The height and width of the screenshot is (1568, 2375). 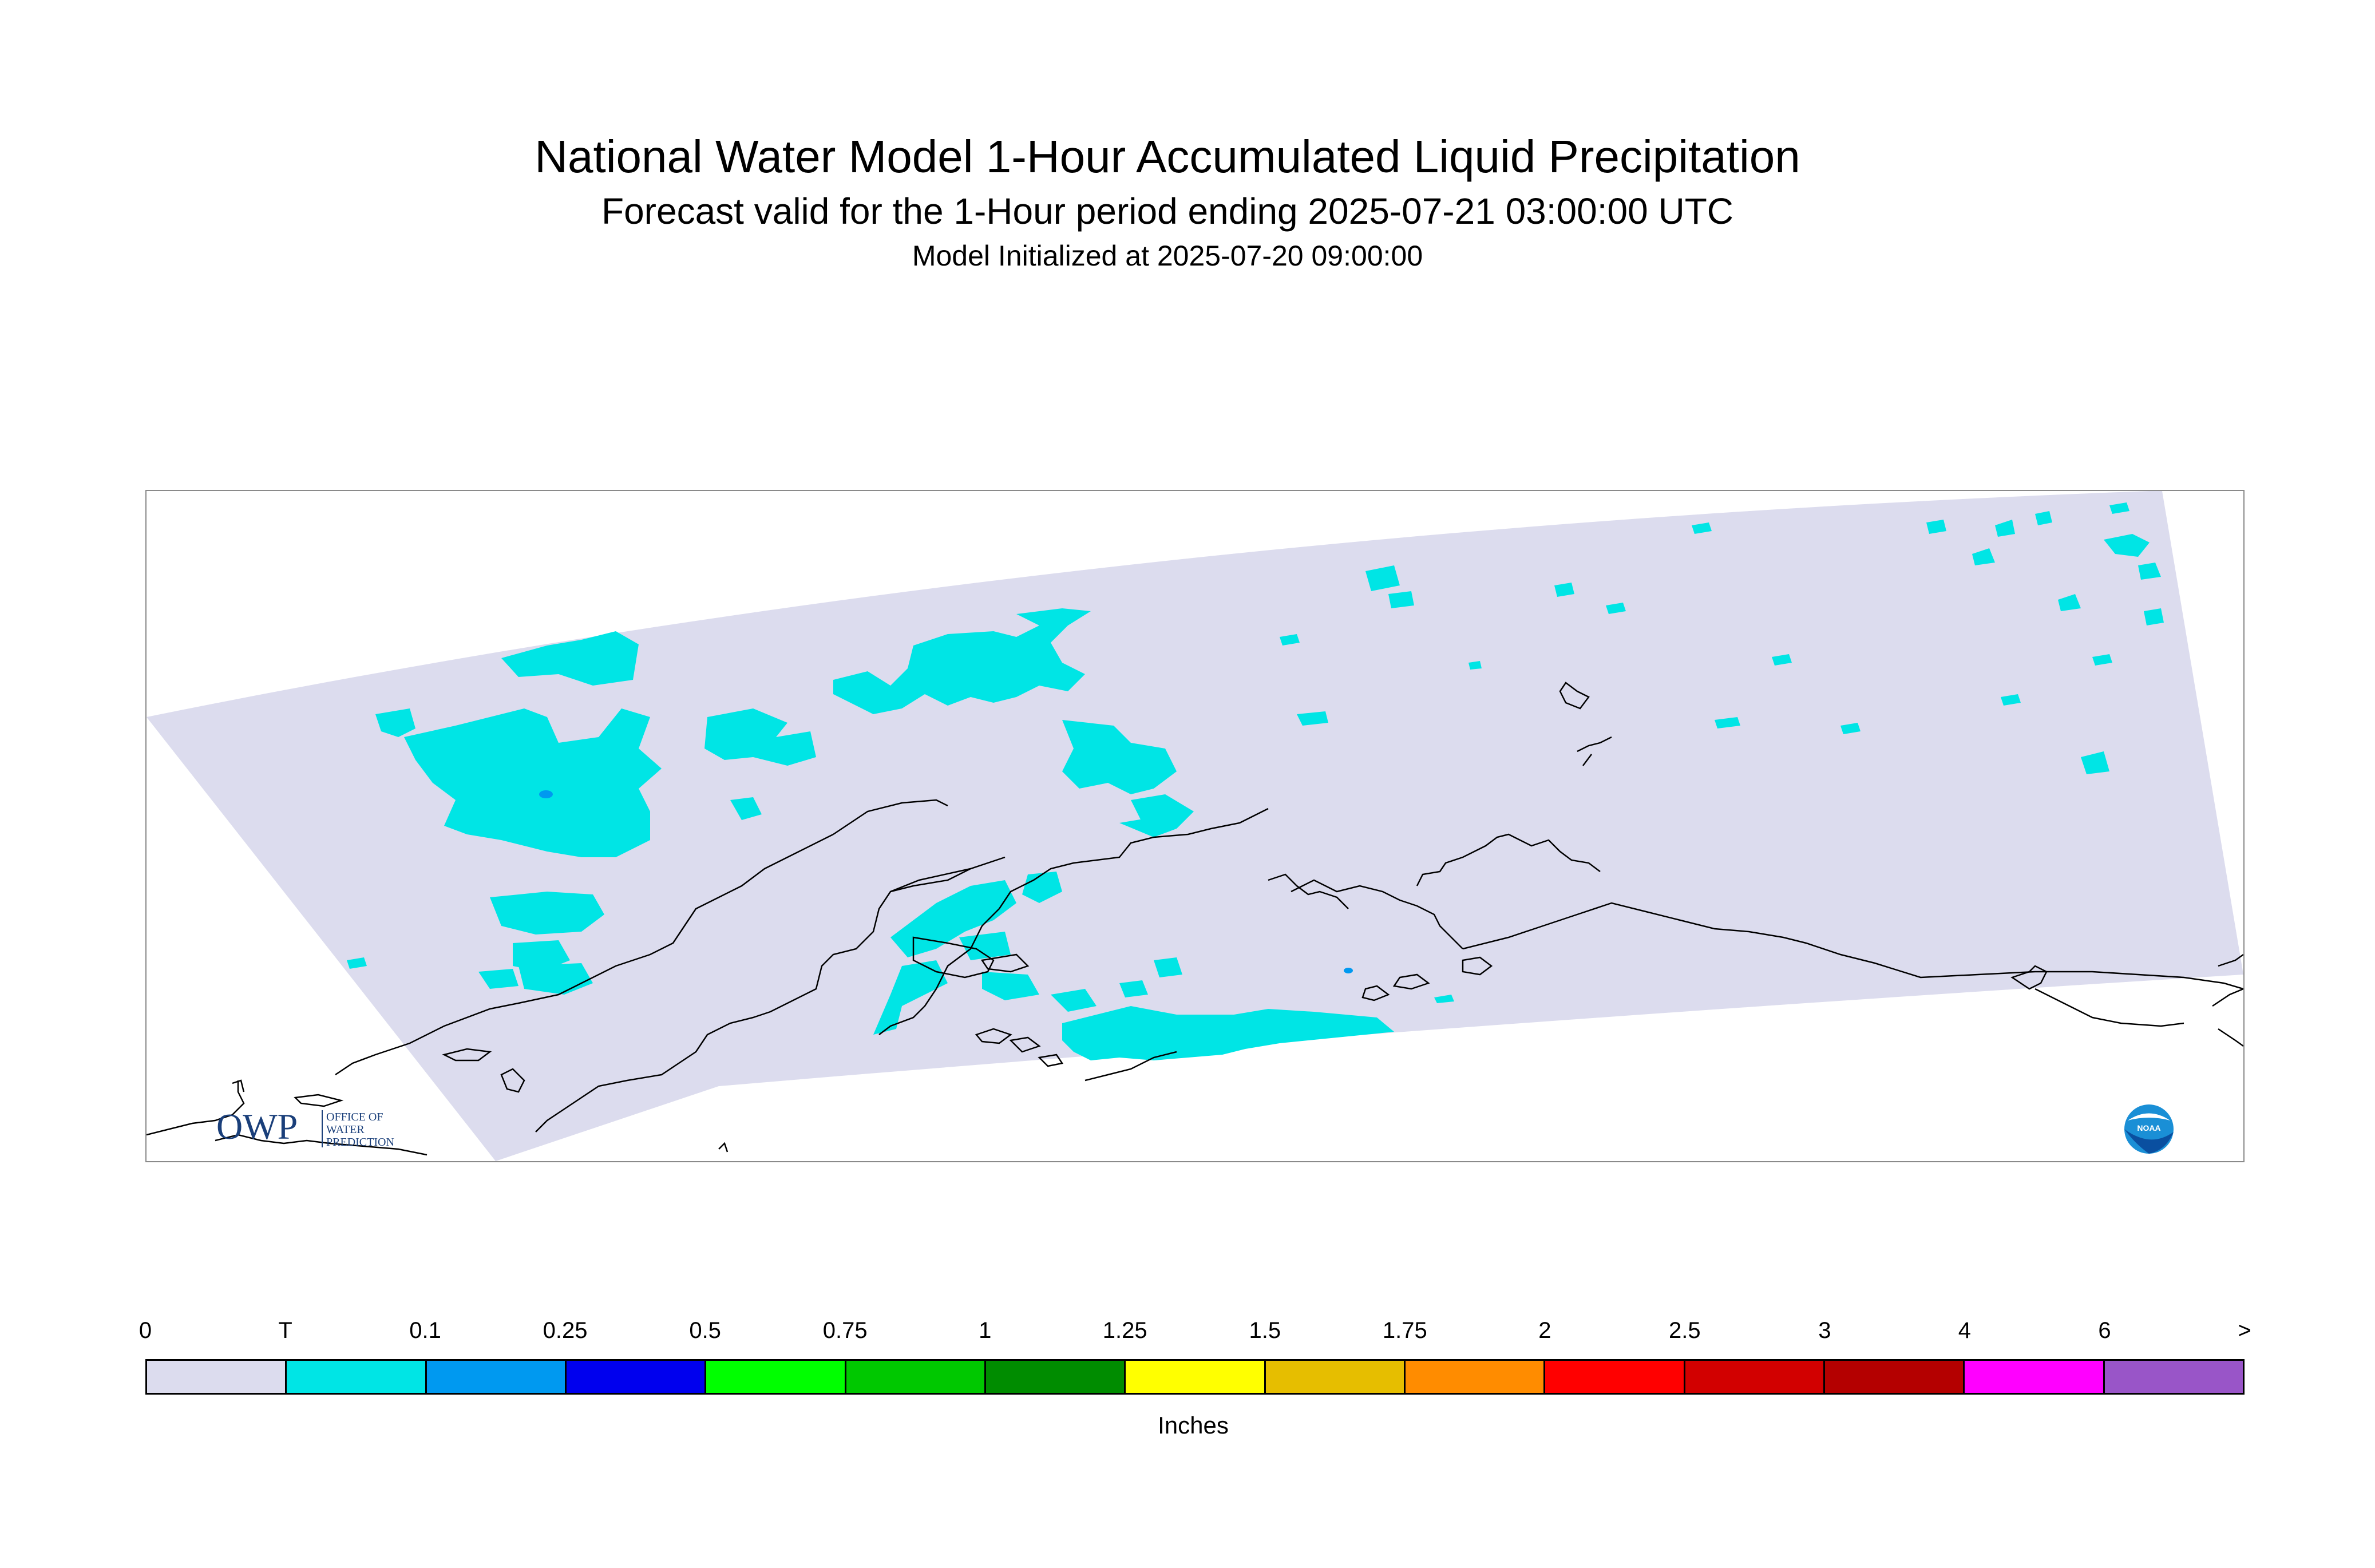 What do you see at coordinates (2244, 1330) in the screenshot?
I see `legend-tick-label: >` at bounding box center [2244, 1330].